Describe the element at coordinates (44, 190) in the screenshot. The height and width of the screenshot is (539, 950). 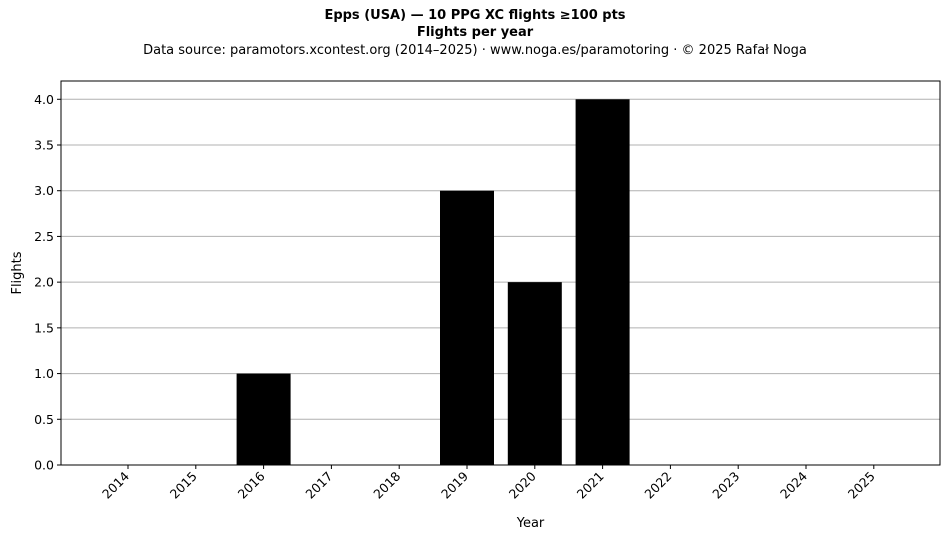
I see `y-tick-label: 3.0` at that location.